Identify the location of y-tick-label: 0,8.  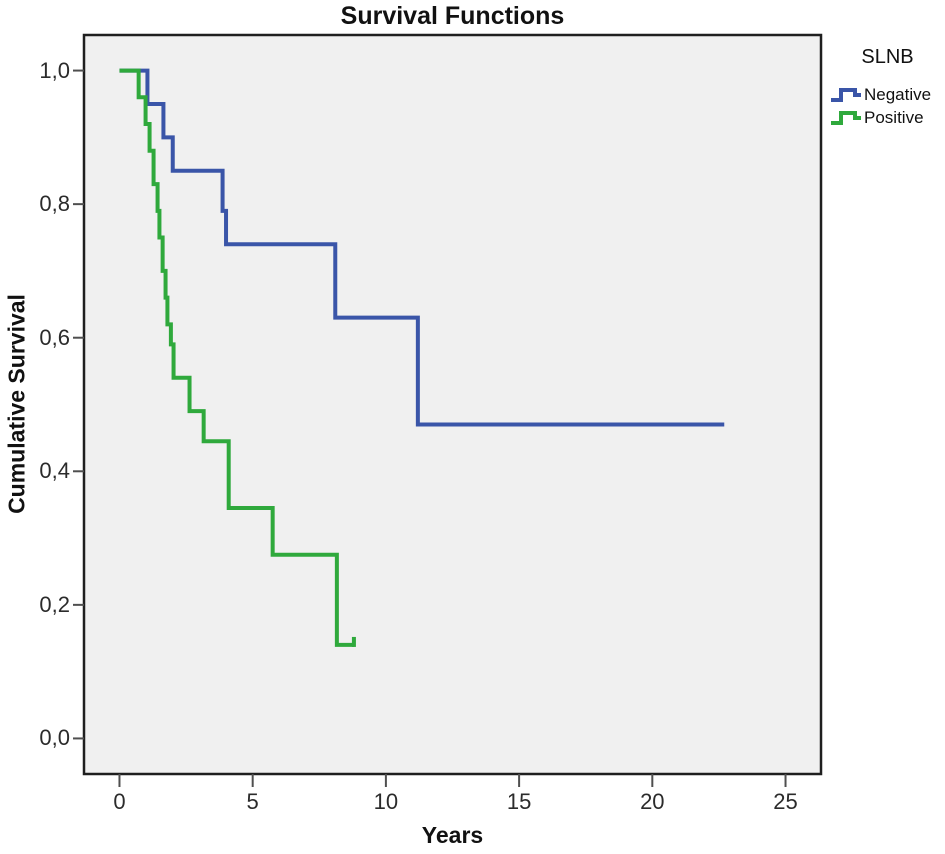
(54, 204).